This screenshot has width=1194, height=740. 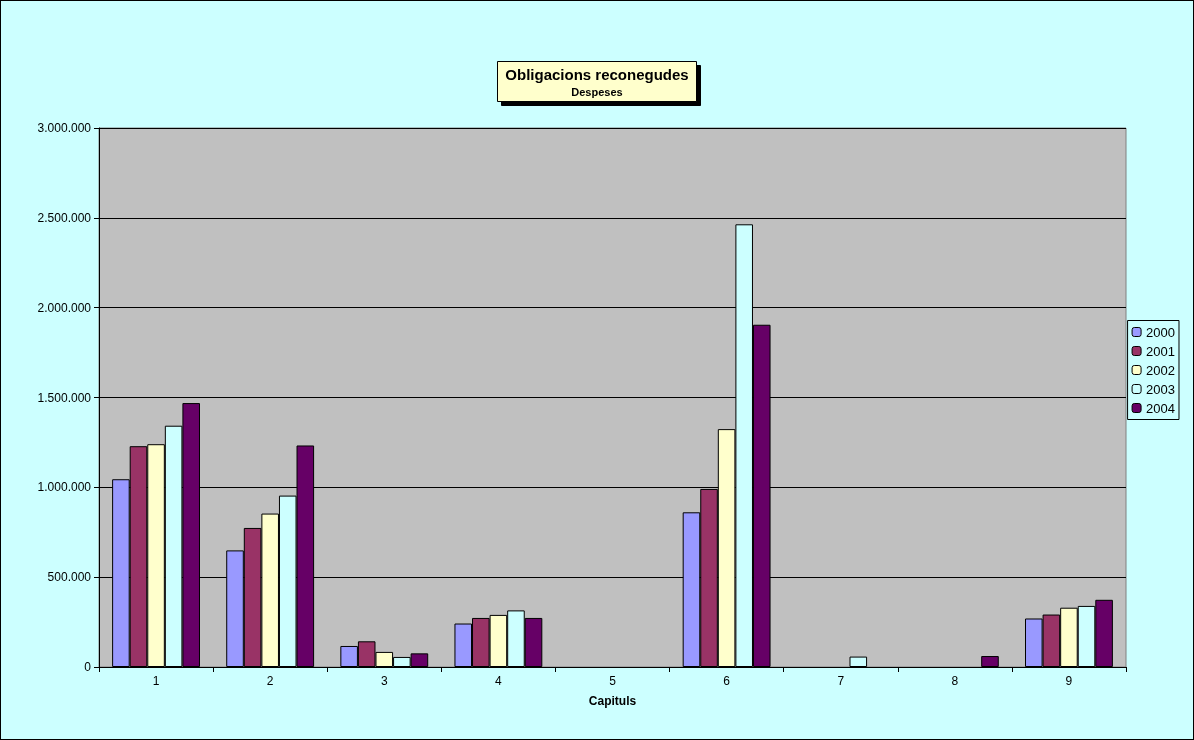 I want to click on chart-title: Obligacions reconegudes, so click(x=597, y=74).